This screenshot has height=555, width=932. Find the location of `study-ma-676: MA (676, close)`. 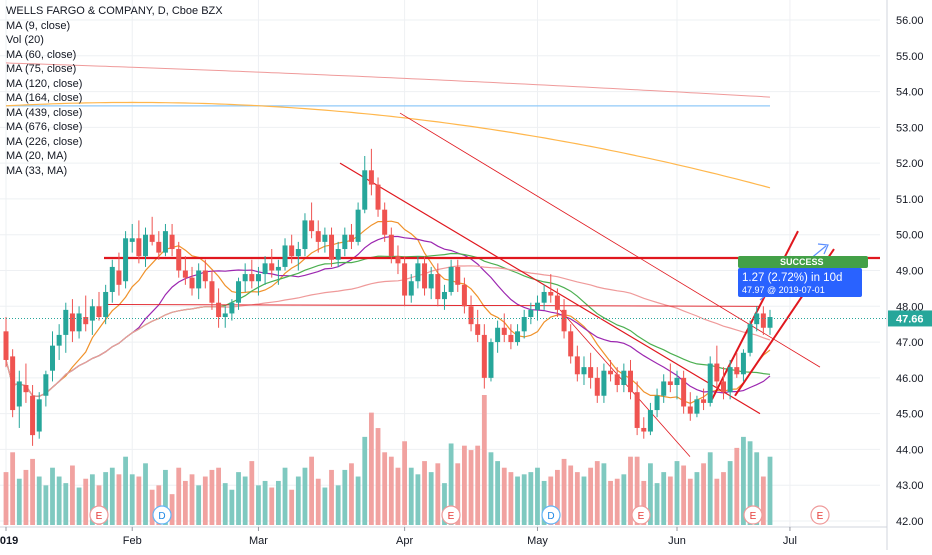

study-ma-676: MA (676, close) is located at coordinates (44, 127).